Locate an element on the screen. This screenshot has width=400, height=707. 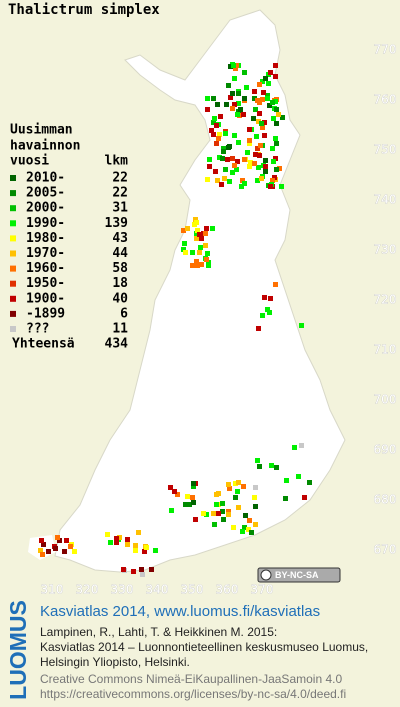
legend-count: 11 is located at coordinates (120, 329).